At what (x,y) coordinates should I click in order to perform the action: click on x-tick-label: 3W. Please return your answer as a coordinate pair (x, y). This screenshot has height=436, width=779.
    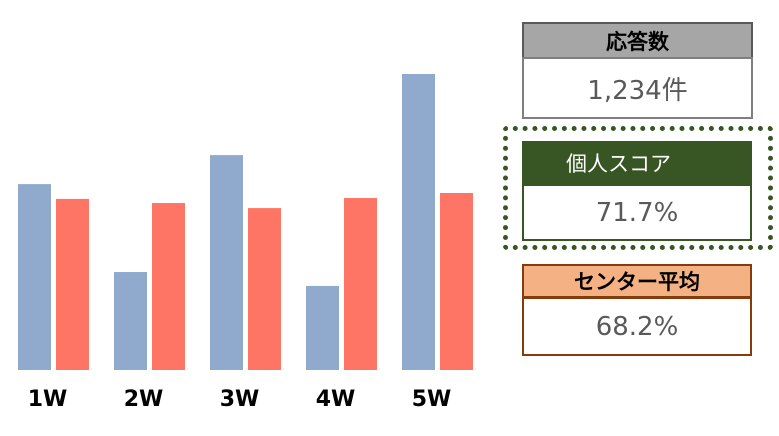
    Looking at the image, I should click on (240, 399).